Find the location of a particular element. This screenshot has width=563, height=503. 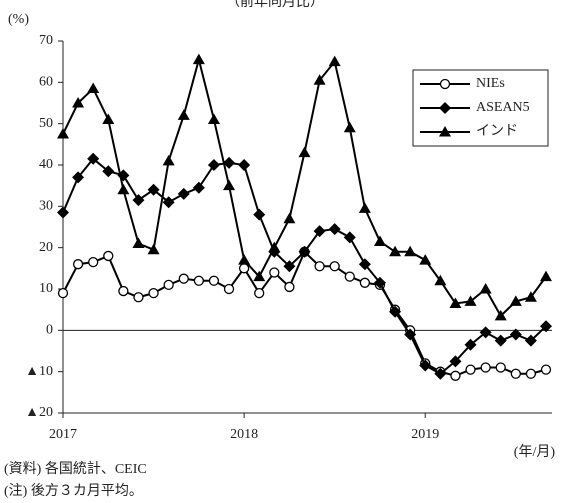

y-tick-label: 70 is located at coordinates (46, 40).